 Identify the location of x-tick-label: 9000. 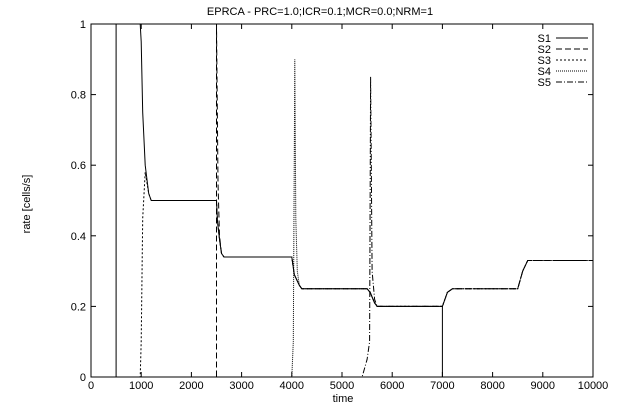
(543, 386).